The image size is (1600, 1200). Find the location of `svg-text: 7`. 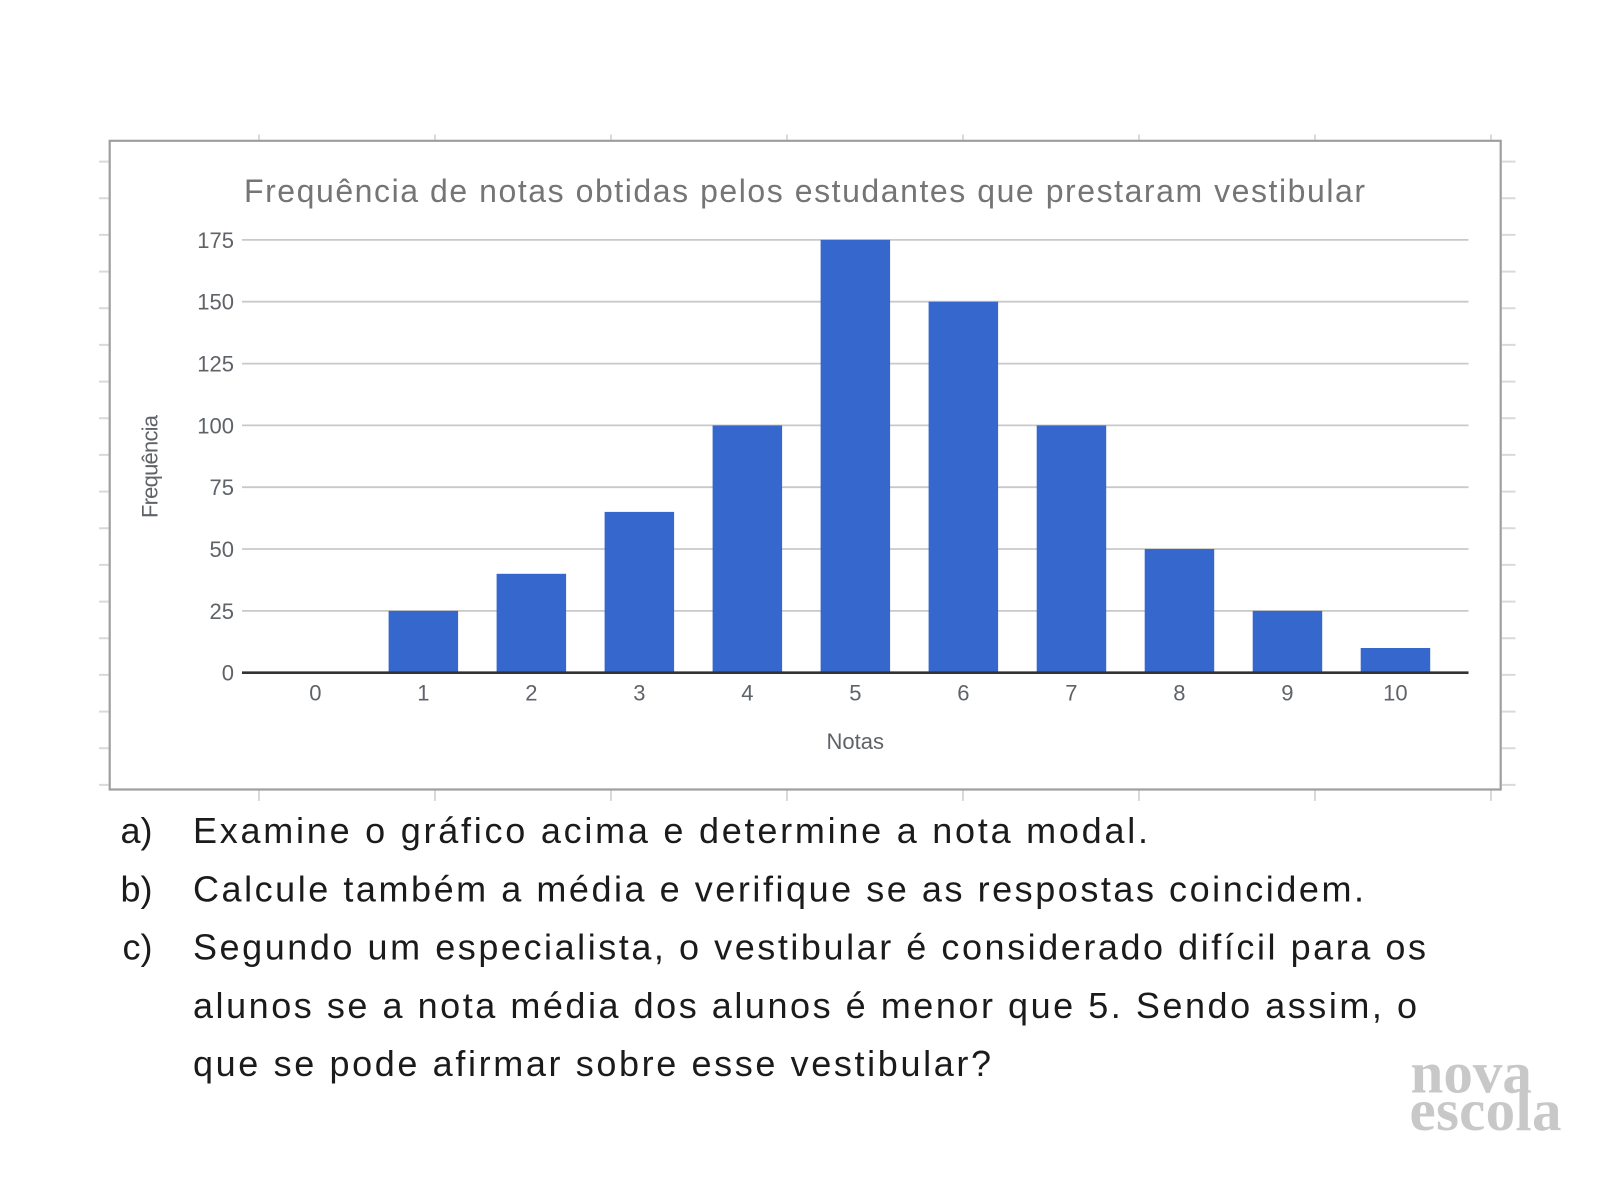

svg-text: 7 is located at coordinates (1071, 692).